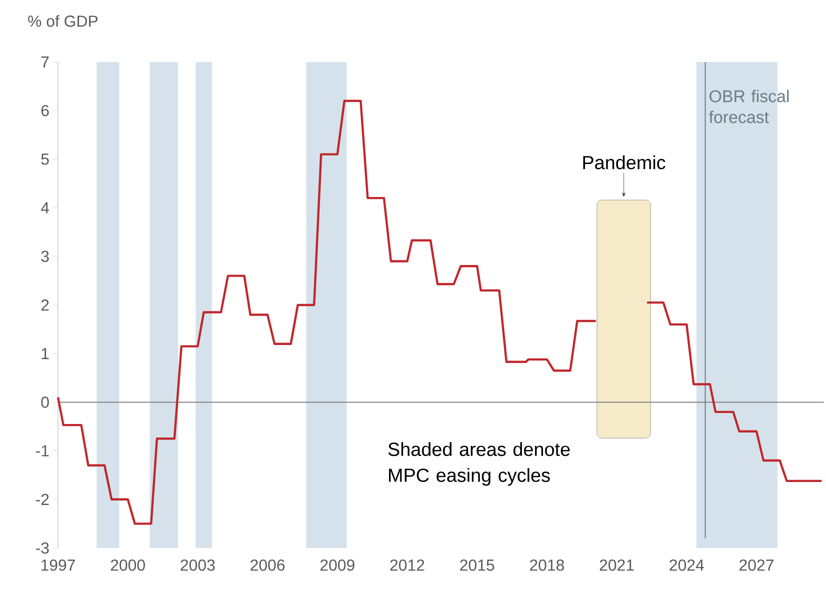  Describe the element at coordinates (687, 565) in the screenshot. I see `x-tick-label: 2024` at that location.